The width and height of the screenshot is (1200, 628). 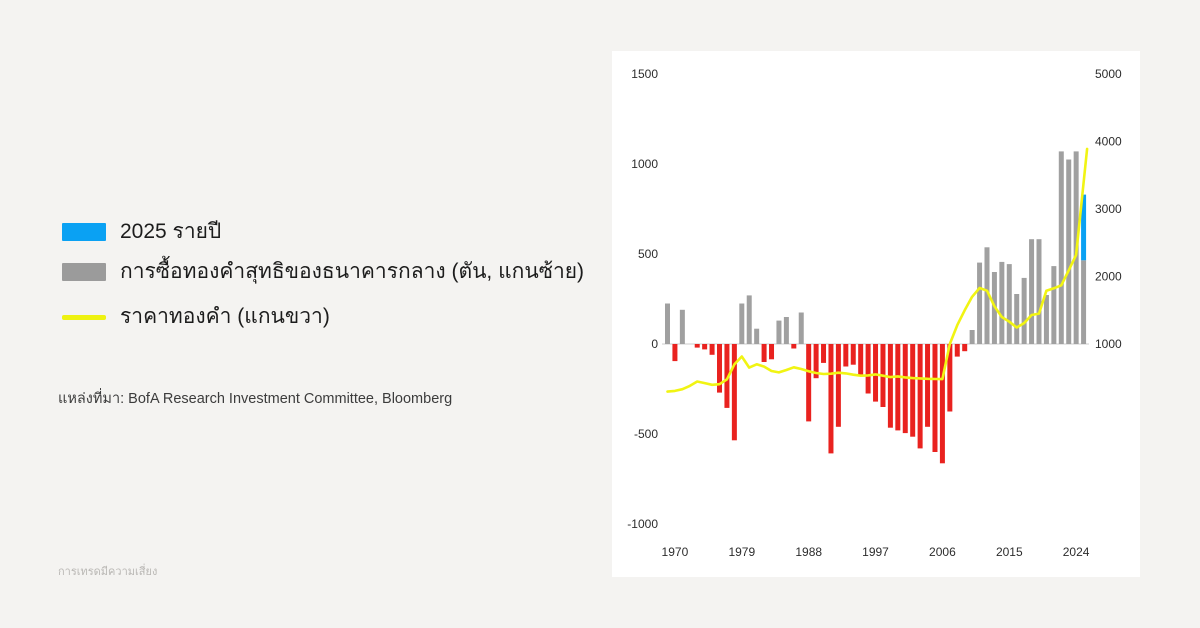 What do you see at coordinates (1009, 552) in the screenshot?
I see `x-axis-label-2015: 2015` at bounding box center [1009, 552].